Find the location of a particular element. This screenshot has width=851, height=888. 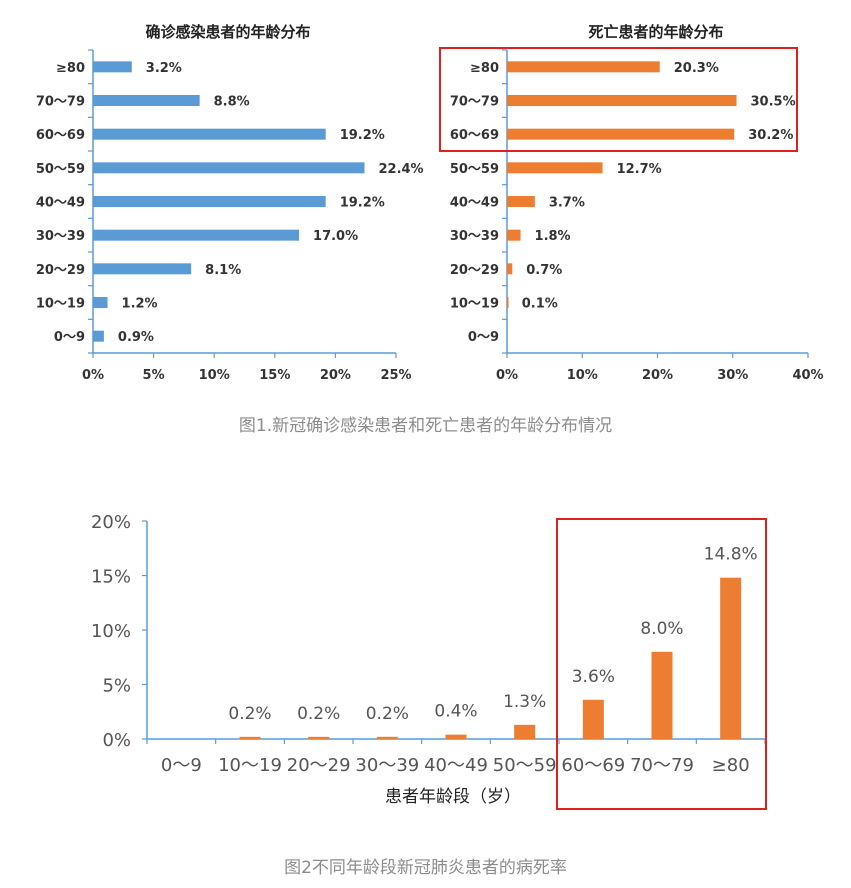

x-tick-label: 25% is located at coordinates (395, 375).